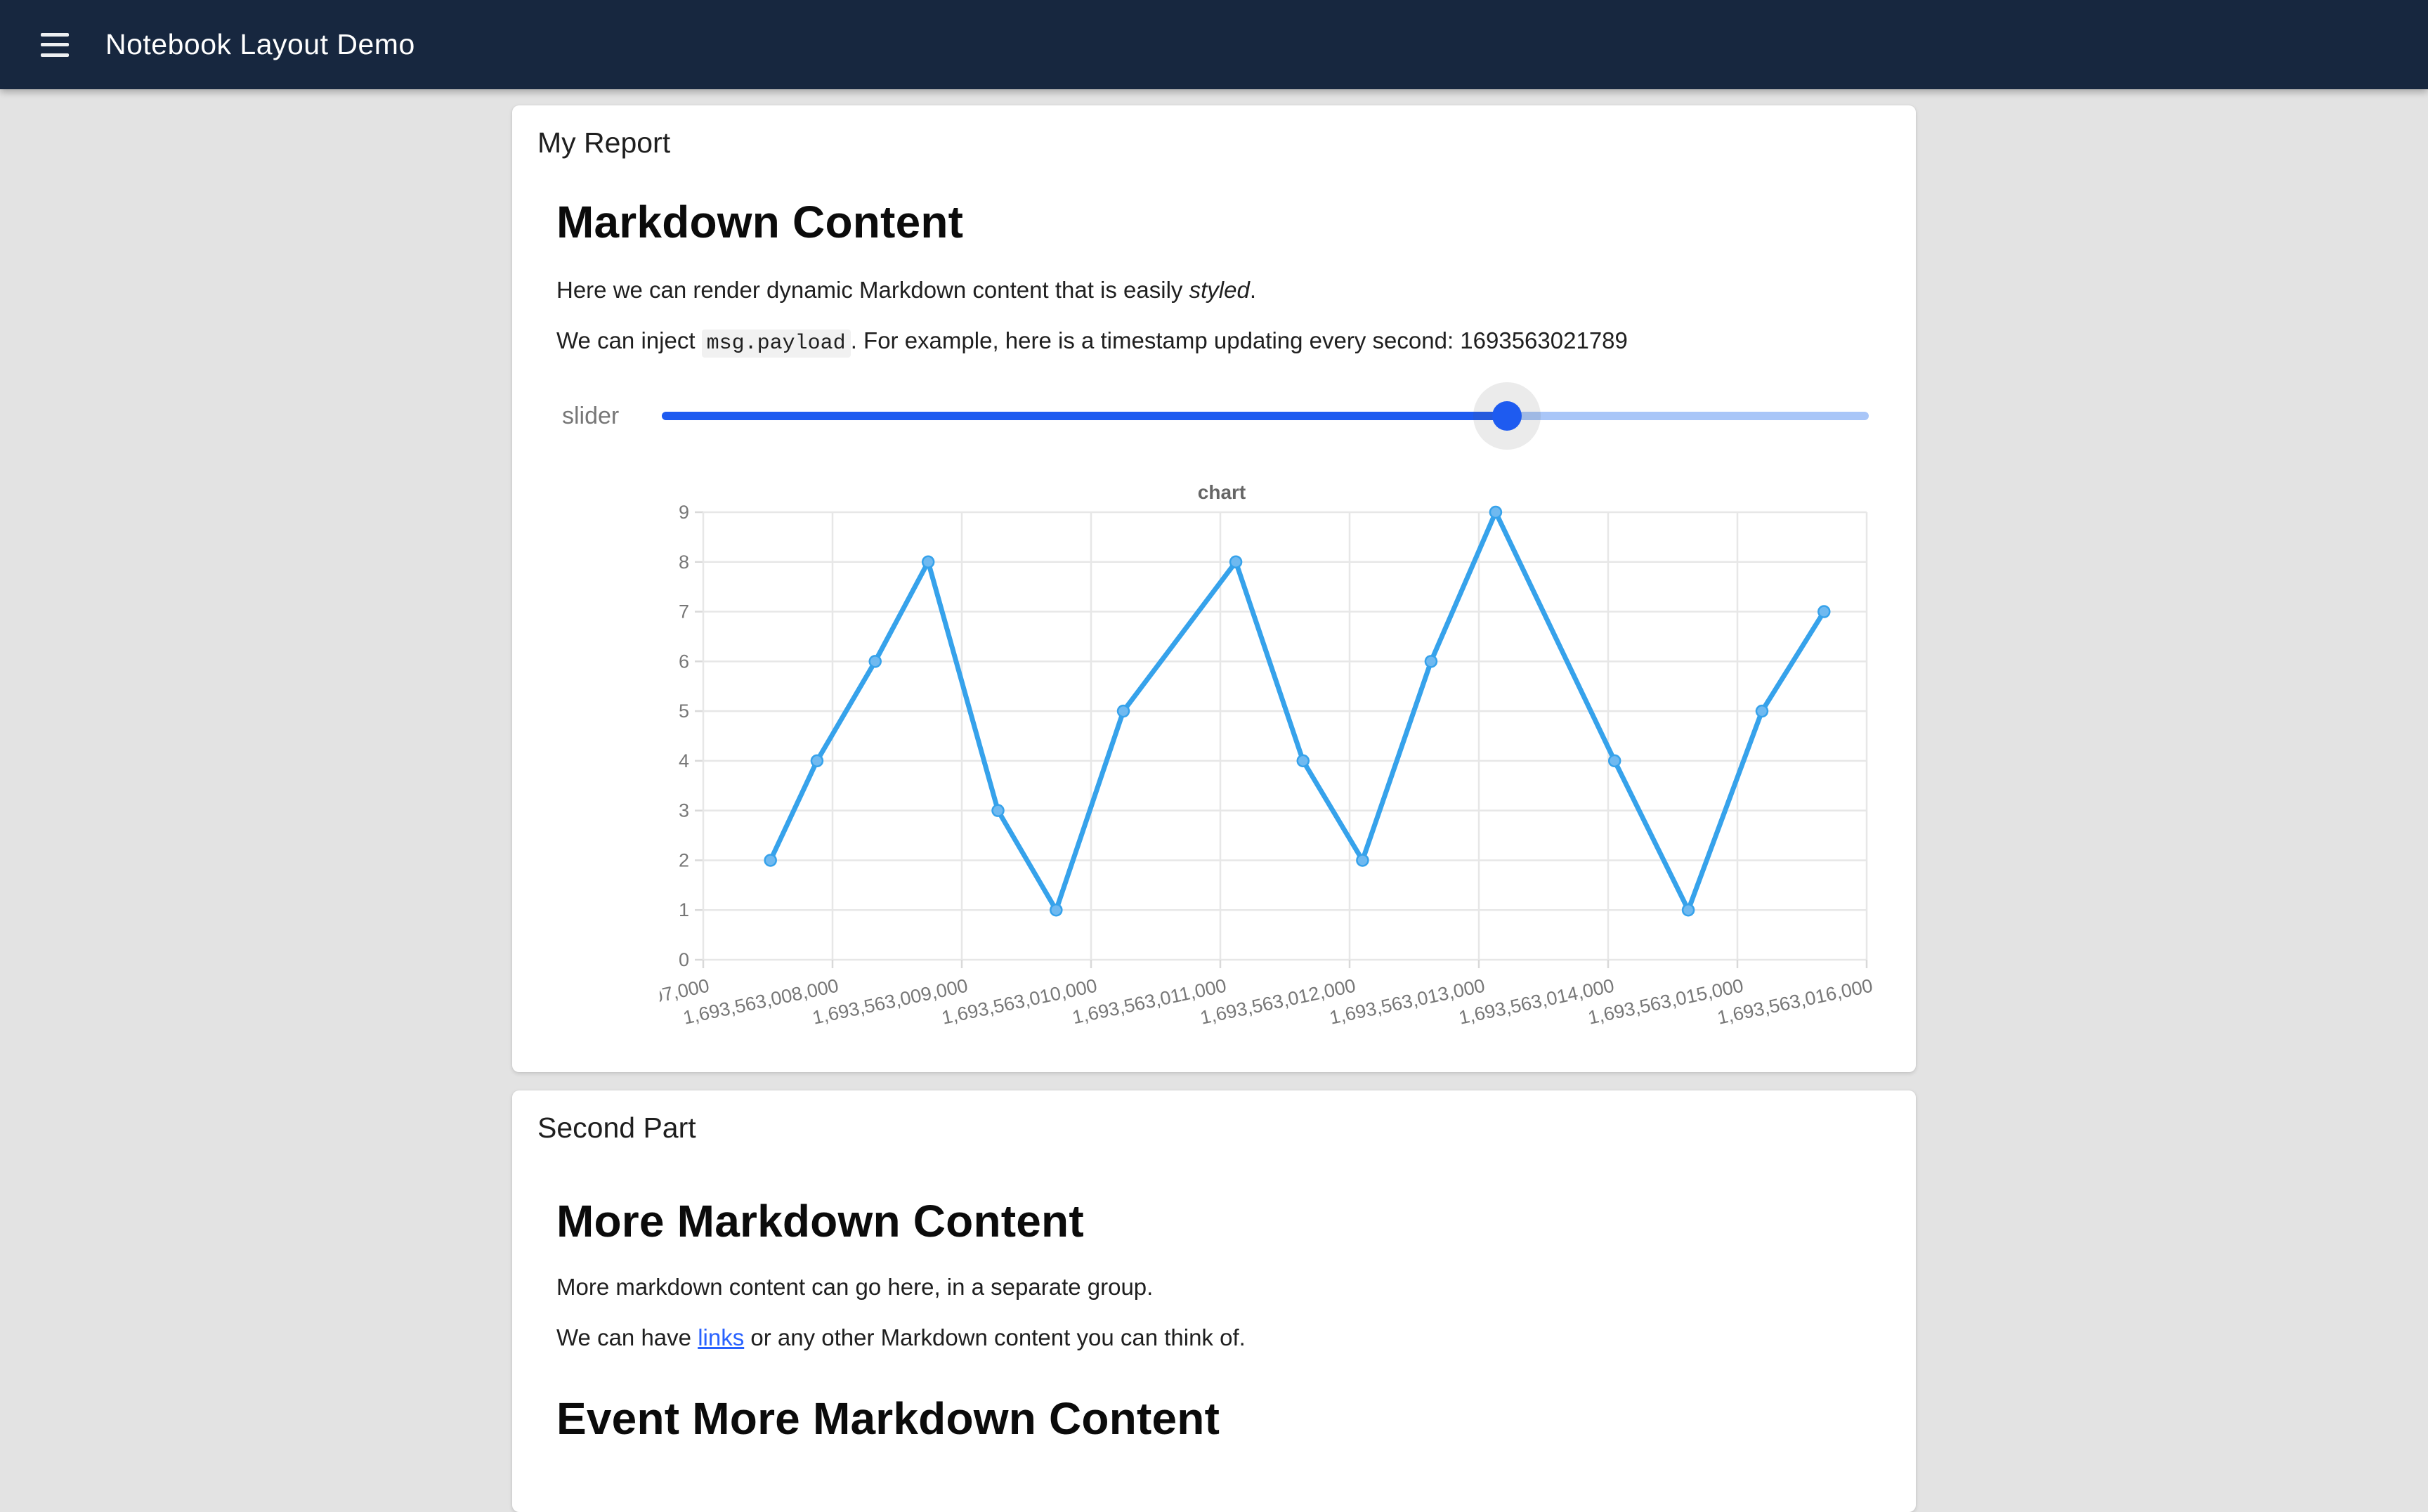 The height and width of the screenshot is (1512, 2428). I want to click on svg-text: 8, so click(684, 562).